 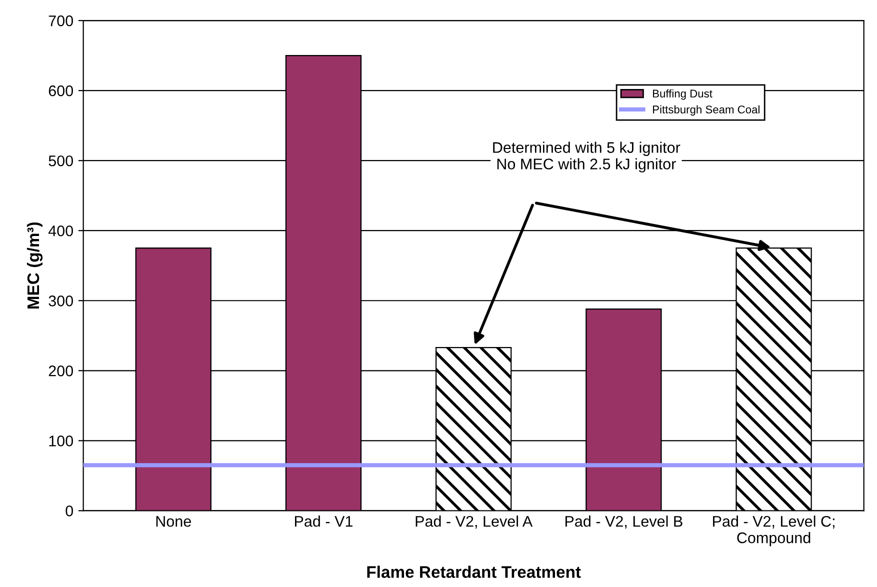 I want to click on legend-label: Buffing Dust, so click(x=682, y=94).